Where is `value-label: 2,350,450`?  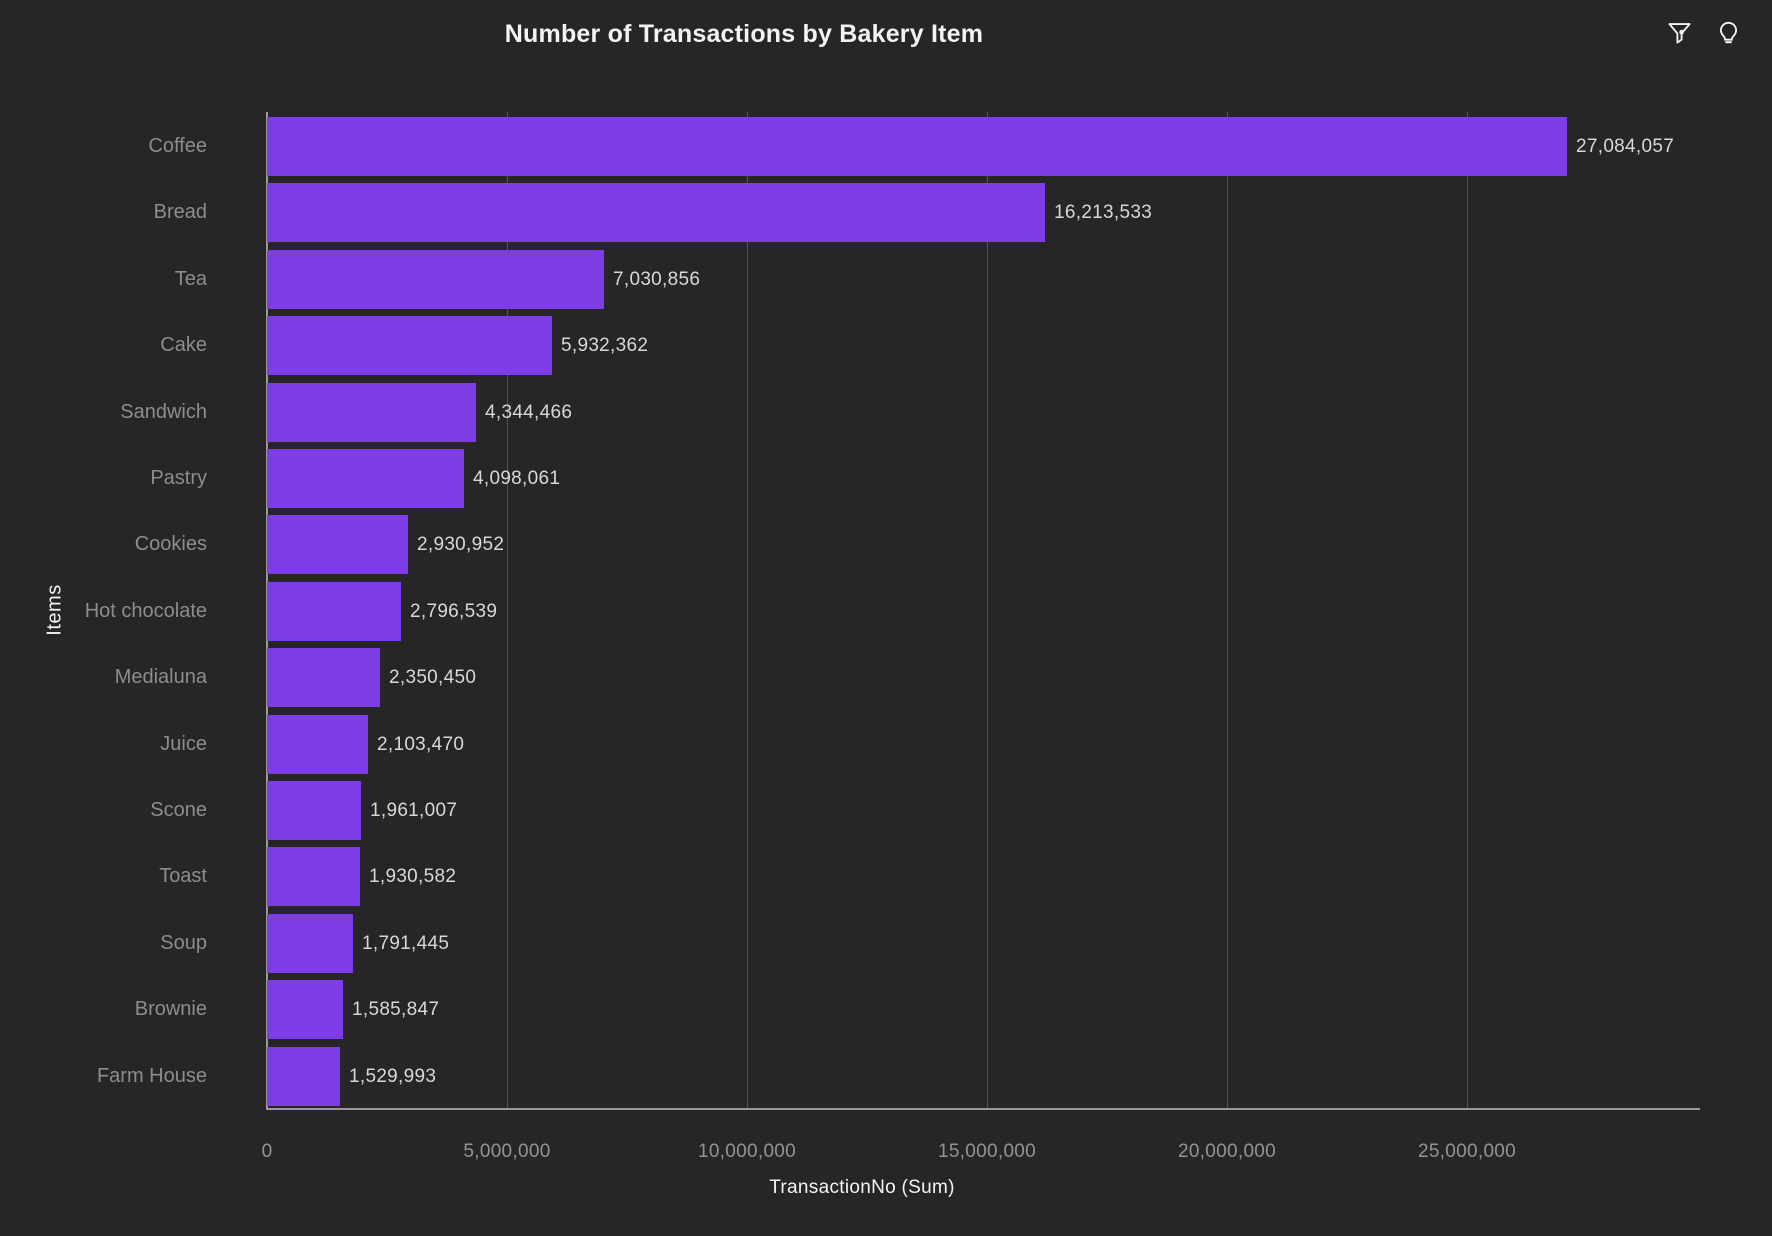
value-label: 2,350,450 is located at coordinates (433, 677).